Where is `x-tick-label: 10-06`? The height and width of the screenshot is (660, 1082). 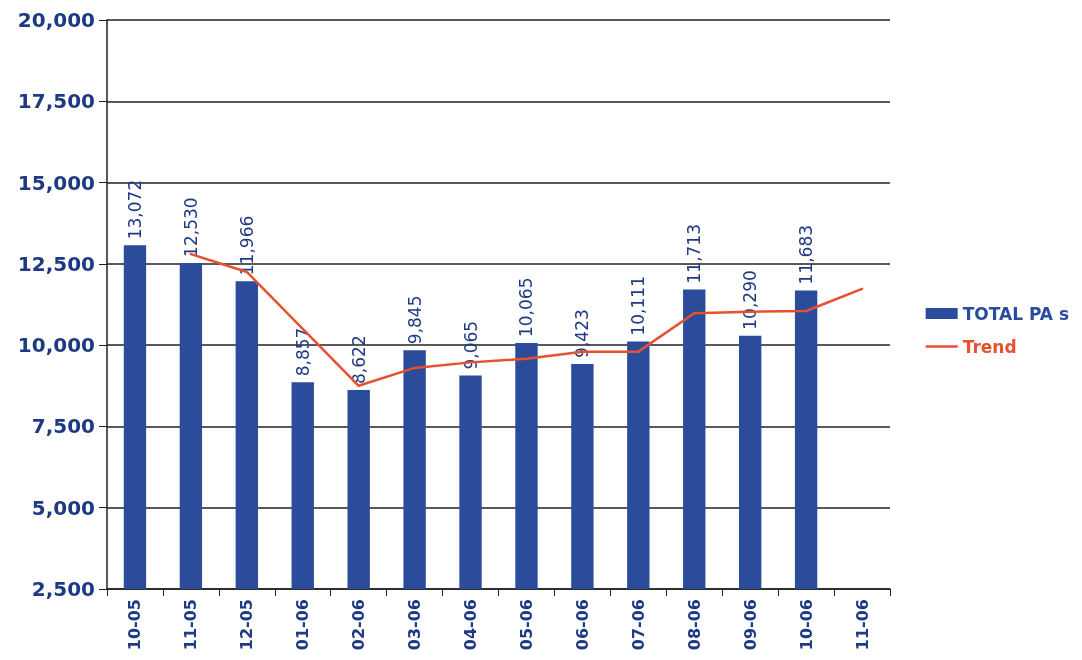 x-tick-label: 10-06 is located at coordinates (806, 625).